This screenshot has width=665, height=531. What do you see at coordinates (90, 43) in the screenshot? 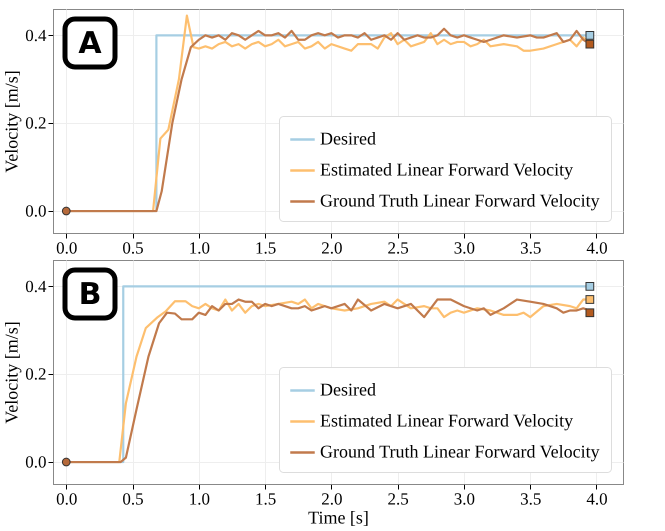
I see `annotation: A` at bounding box center [90, 43].